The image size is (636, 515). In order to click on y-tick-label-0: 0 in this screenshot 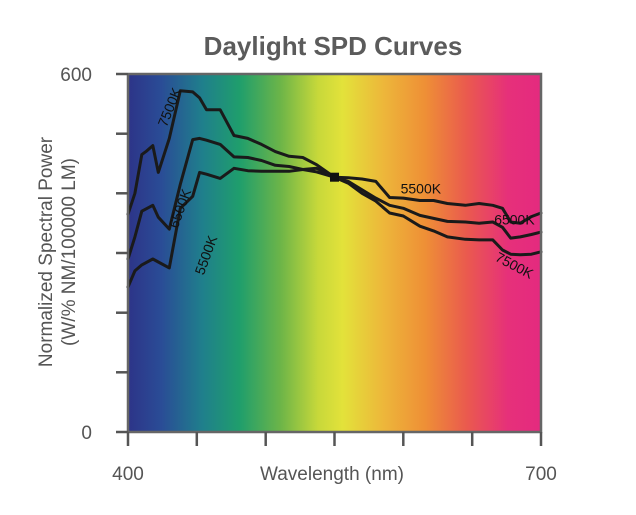, I will do `click(86, 433)`.